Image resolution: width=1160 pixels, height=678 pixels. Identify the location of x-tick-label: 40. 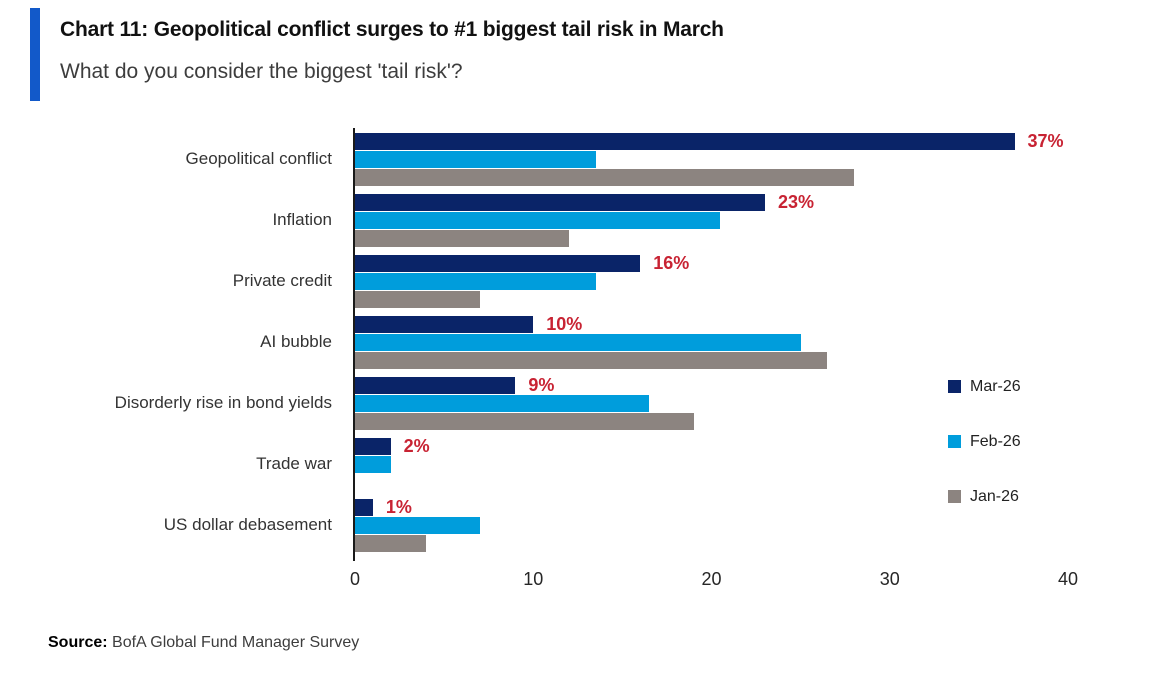
(1068, 579).